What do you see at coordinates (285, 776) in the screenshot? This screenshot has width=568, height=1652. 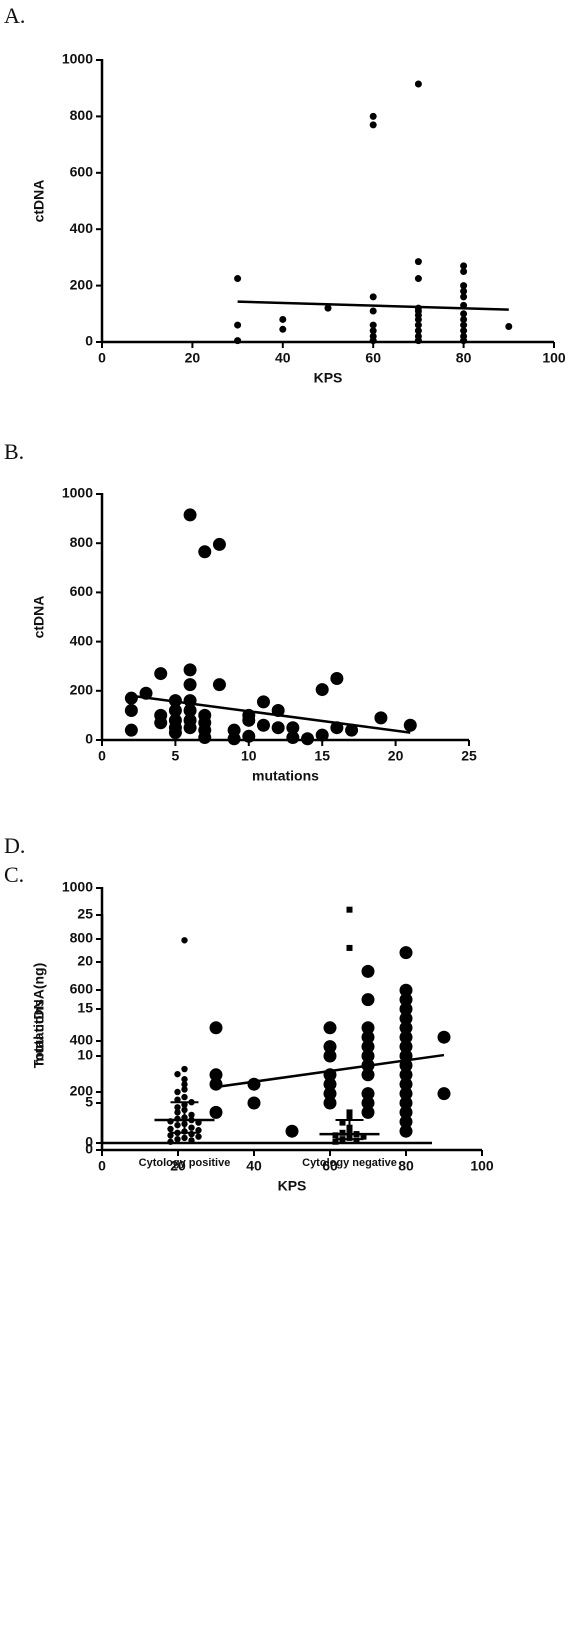 I see `x-axis-title: mutations` at bounding box center [285, 776].